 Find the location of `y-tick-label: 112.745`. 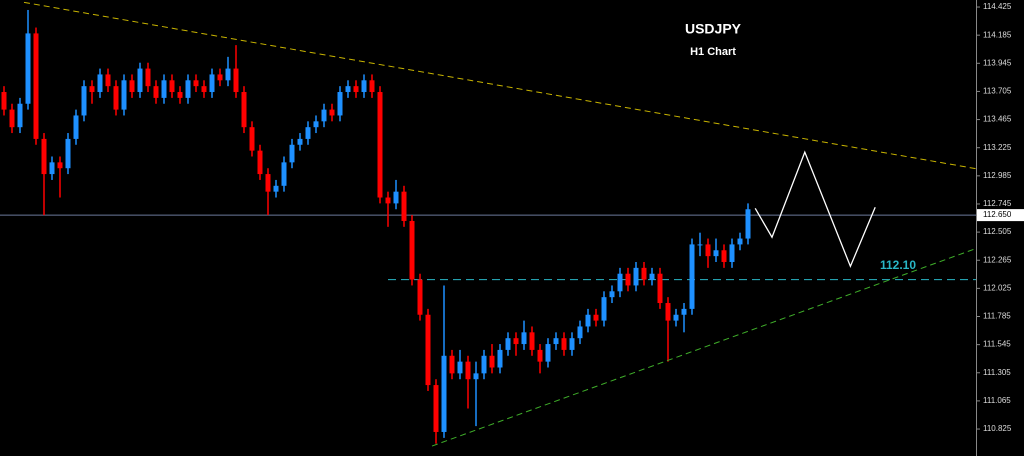

y-tick-label: 112.745 is located at coordinates (997, 203).